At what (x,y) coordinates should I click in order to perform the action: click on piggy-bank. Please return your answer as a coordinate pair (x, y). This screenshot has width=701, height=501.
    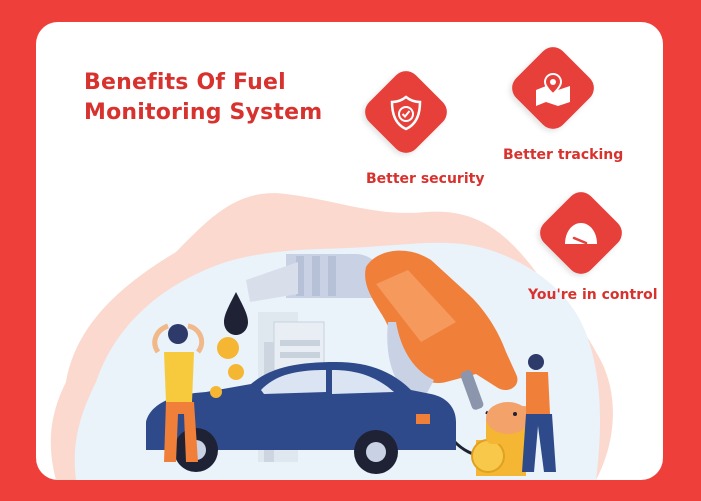
    Looking at the image, I should click on (508, 418).